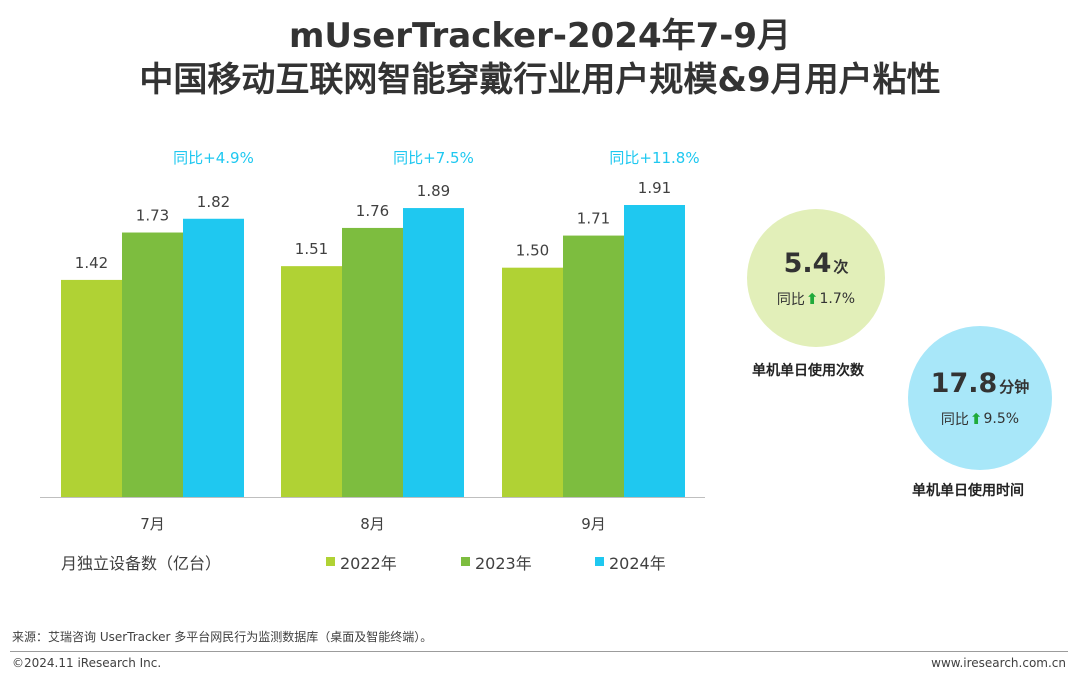  I want to click on x-tick-label: 7月, so click(152, 524).